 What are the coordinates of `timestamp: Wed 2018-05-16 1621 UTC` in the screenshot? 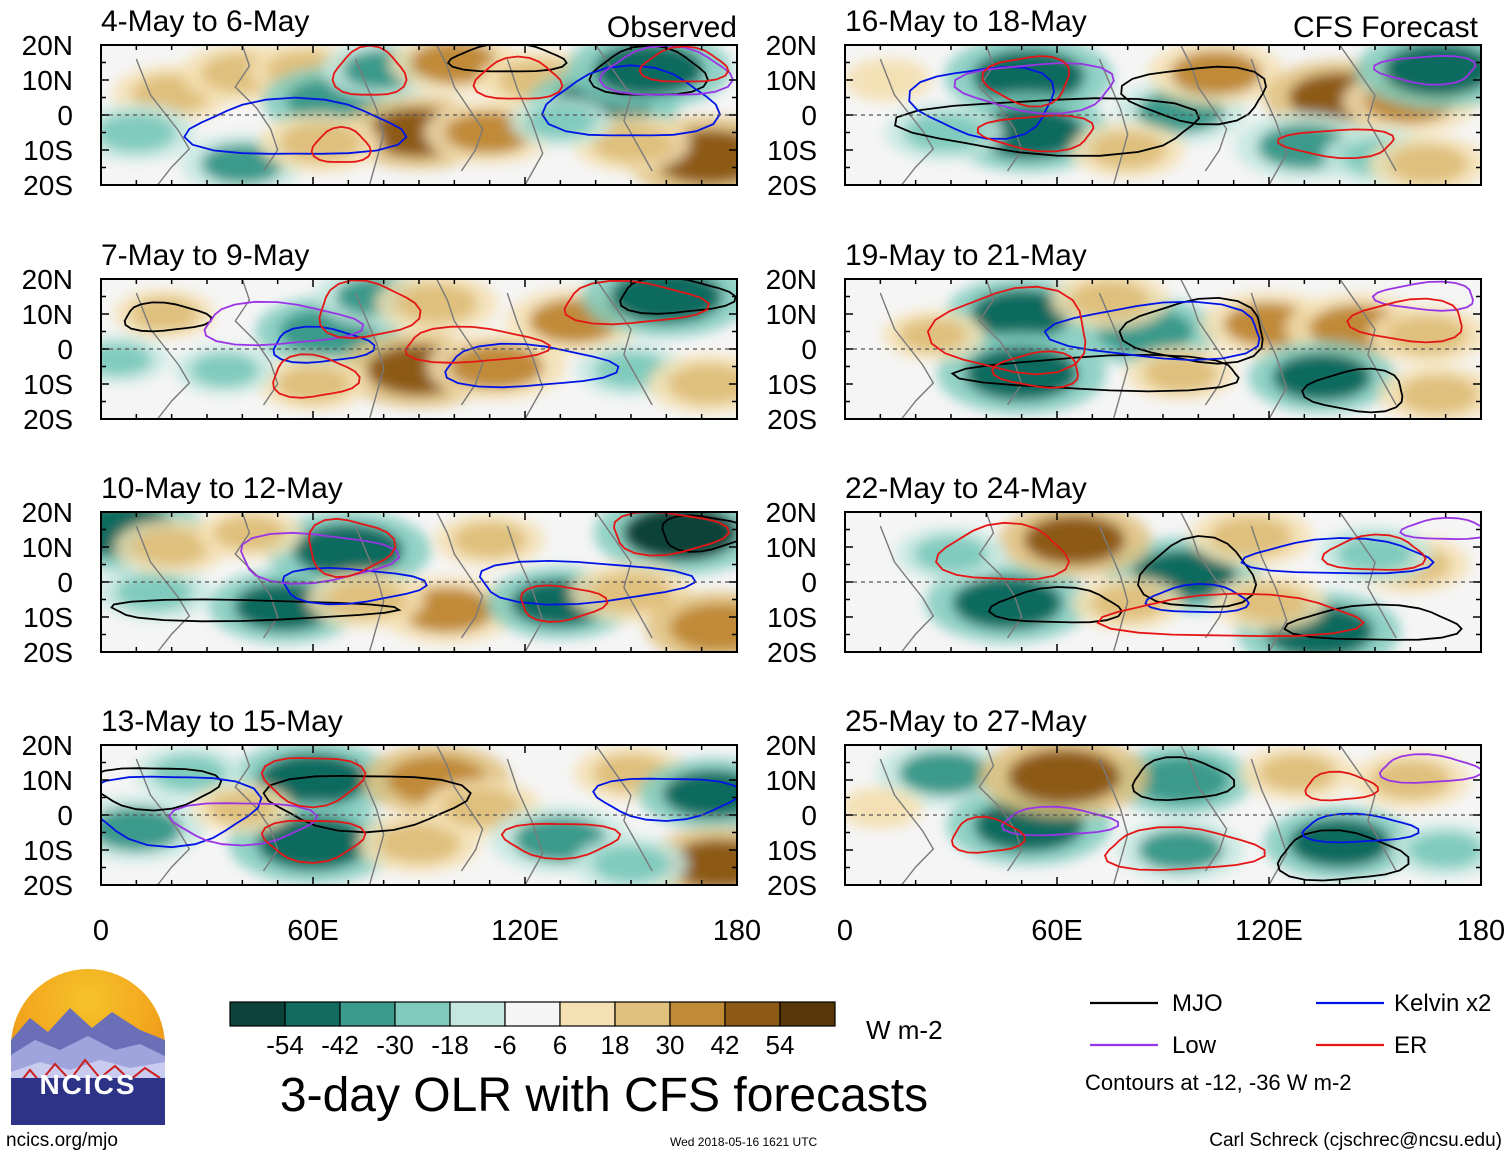 It's located at (744, 1142).